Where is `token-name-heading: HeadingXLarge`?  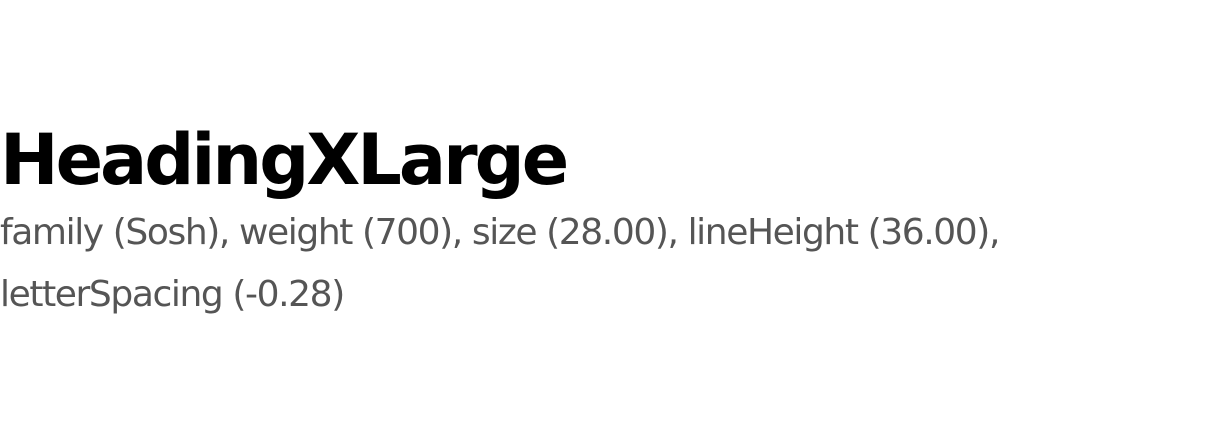
token-name-heading: HeadingXLarge is located at coordinates (284, 160).